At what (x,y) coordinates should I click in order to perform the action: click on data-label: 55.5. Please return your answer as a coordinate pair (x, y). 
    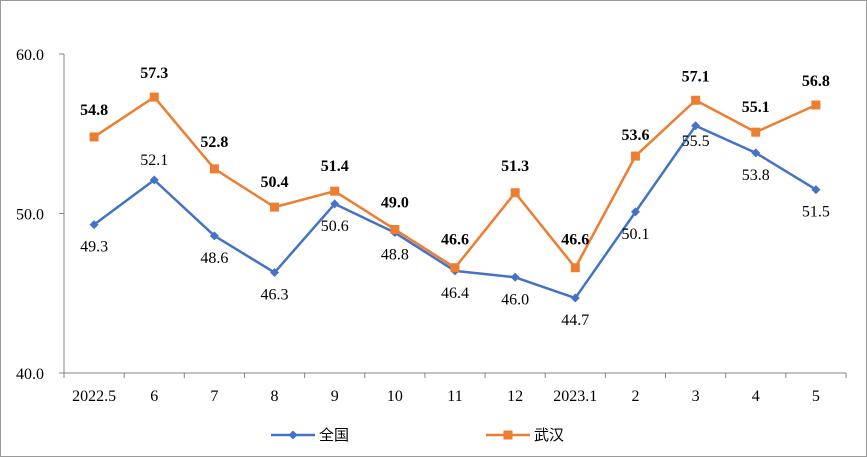
    Looking at the image, I should click on (696, 141).